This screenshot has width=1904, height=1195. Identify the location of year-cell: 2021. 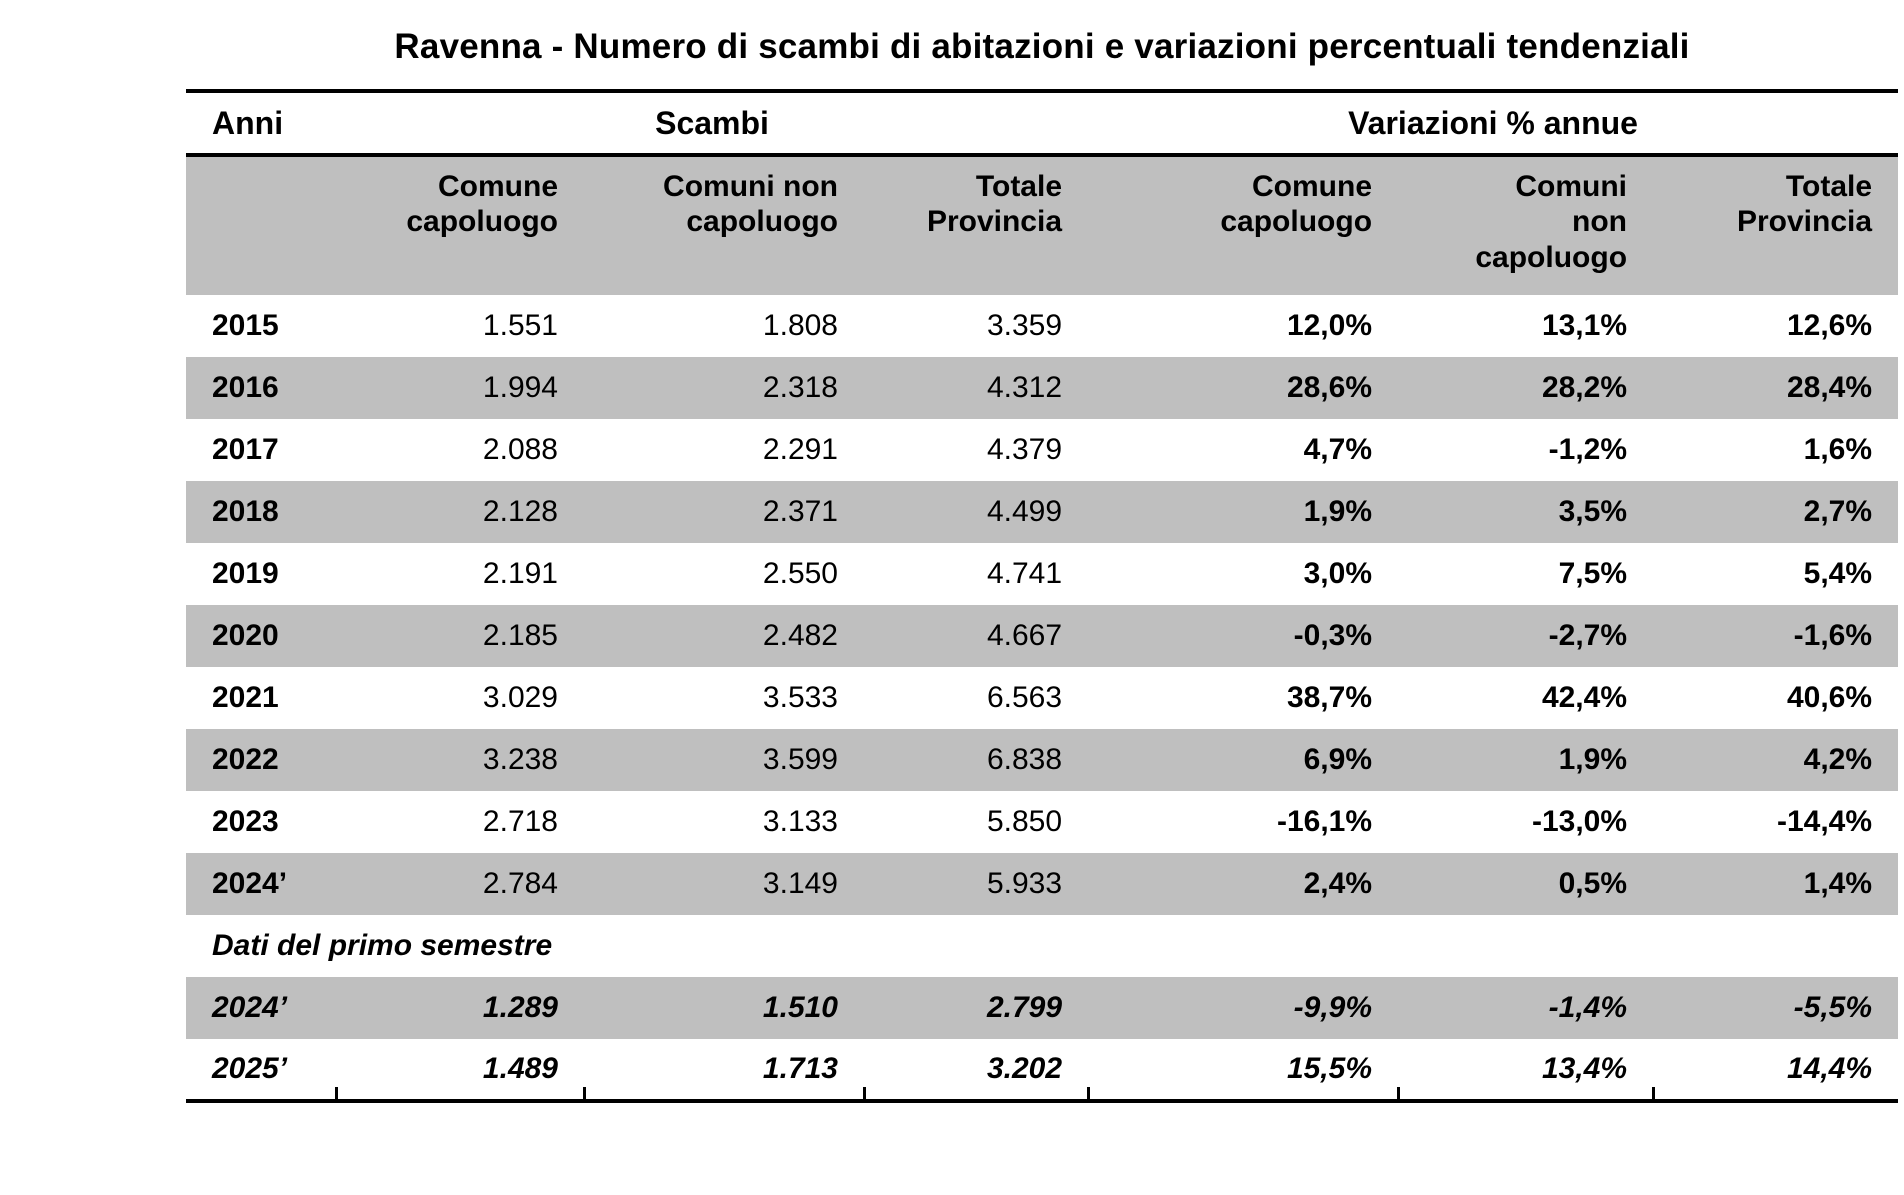
(245, 697).